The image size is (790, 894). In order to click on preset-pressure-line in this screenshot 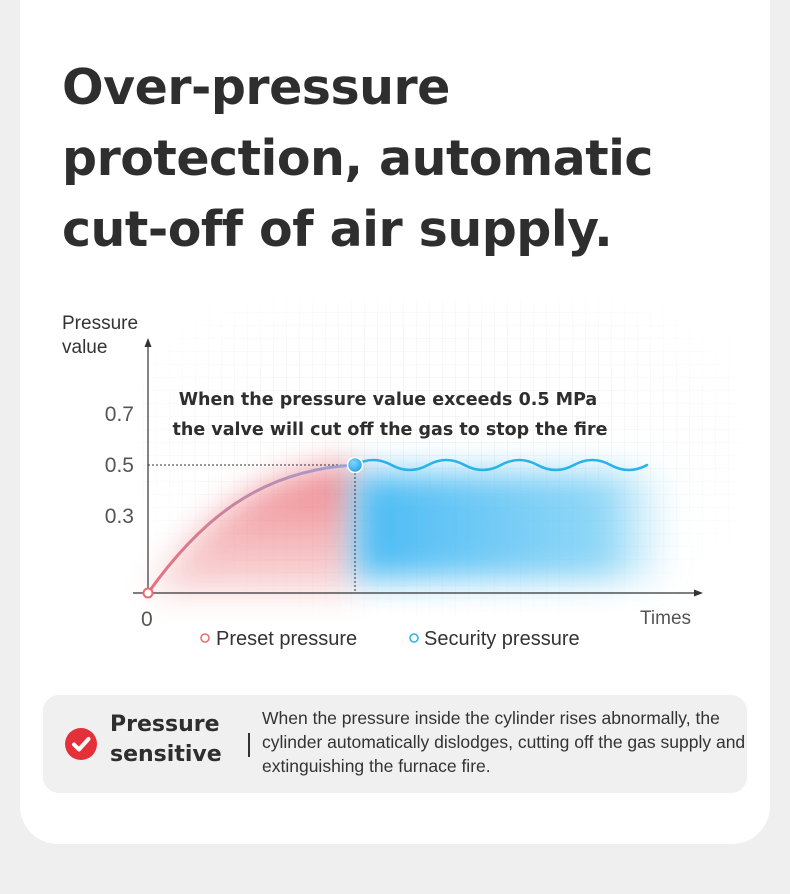, I will do `click(251, 529)`.